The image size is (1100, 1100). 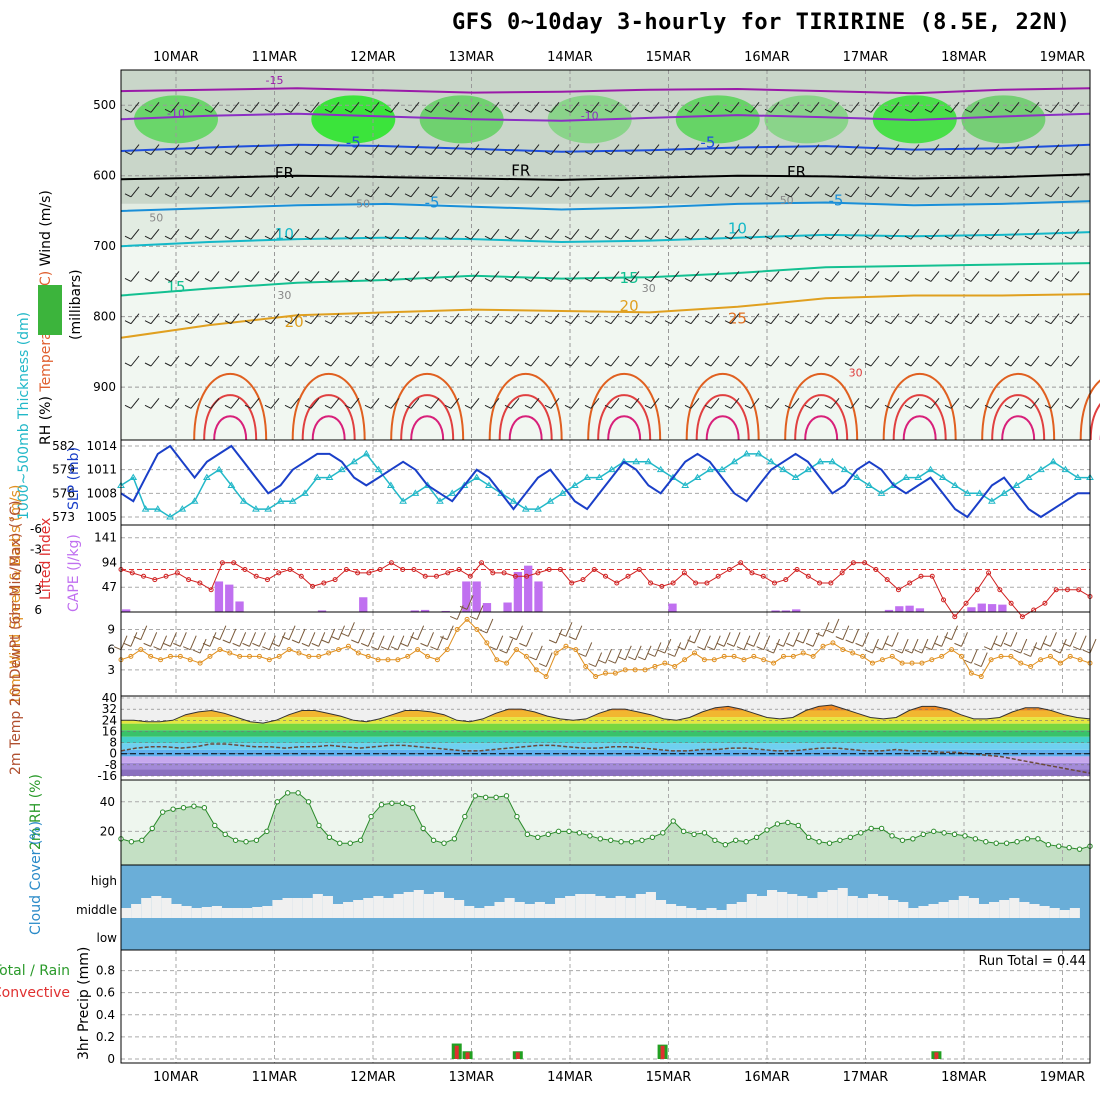 What do you see at coordinates (104, 387) in the screenshot?
I see `pressure-tick-label: 900` at bounding box center [104, 387].